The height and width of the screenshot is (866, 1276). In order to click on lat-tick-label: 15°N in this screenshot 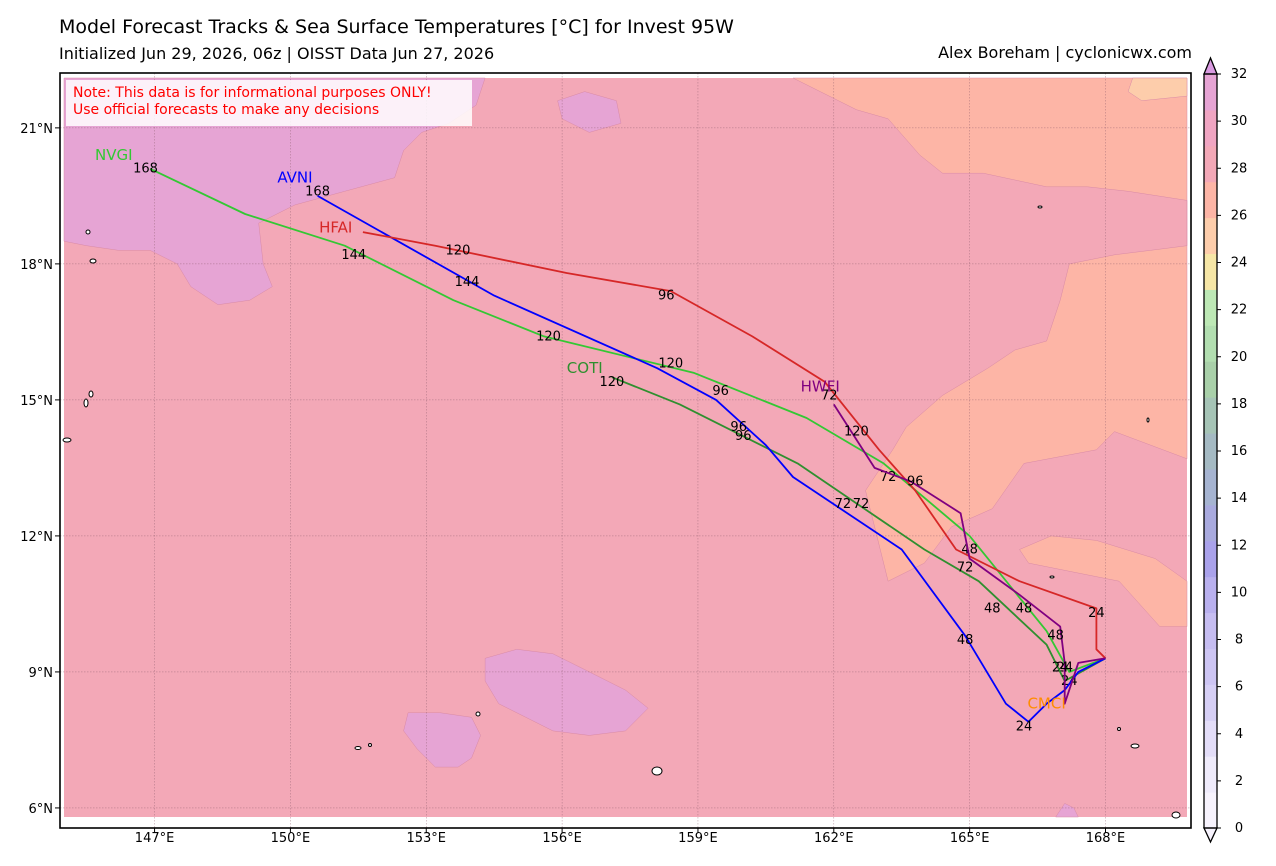, I will do `click(36, 401)`.